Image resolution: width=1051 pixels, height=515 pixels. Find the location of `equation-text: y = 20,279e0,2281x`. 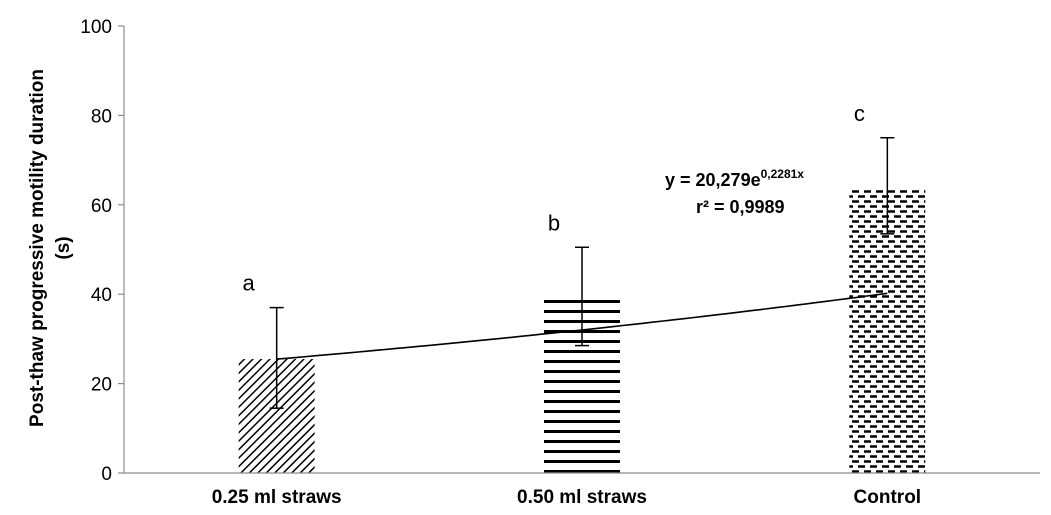

equation-text: y = 20,279e0,2281x is located at coordinates (734, 178).